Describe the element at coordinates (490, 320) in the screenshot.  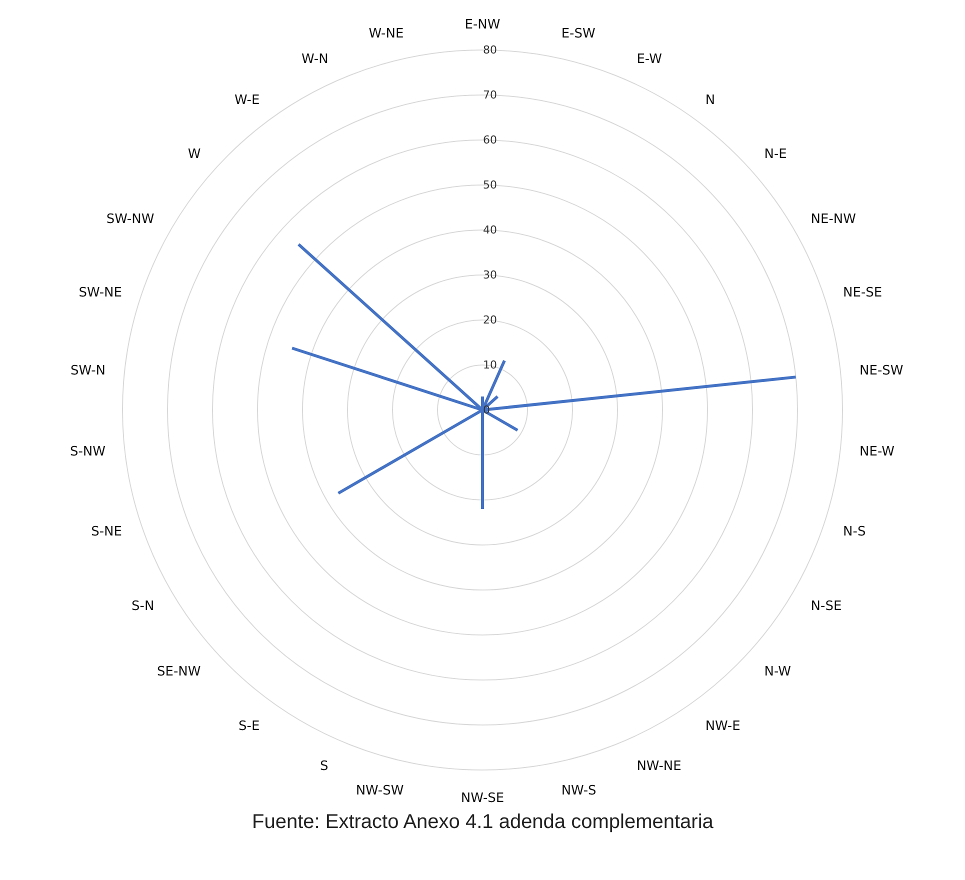
I see `y-tick-label: 20` at that location.